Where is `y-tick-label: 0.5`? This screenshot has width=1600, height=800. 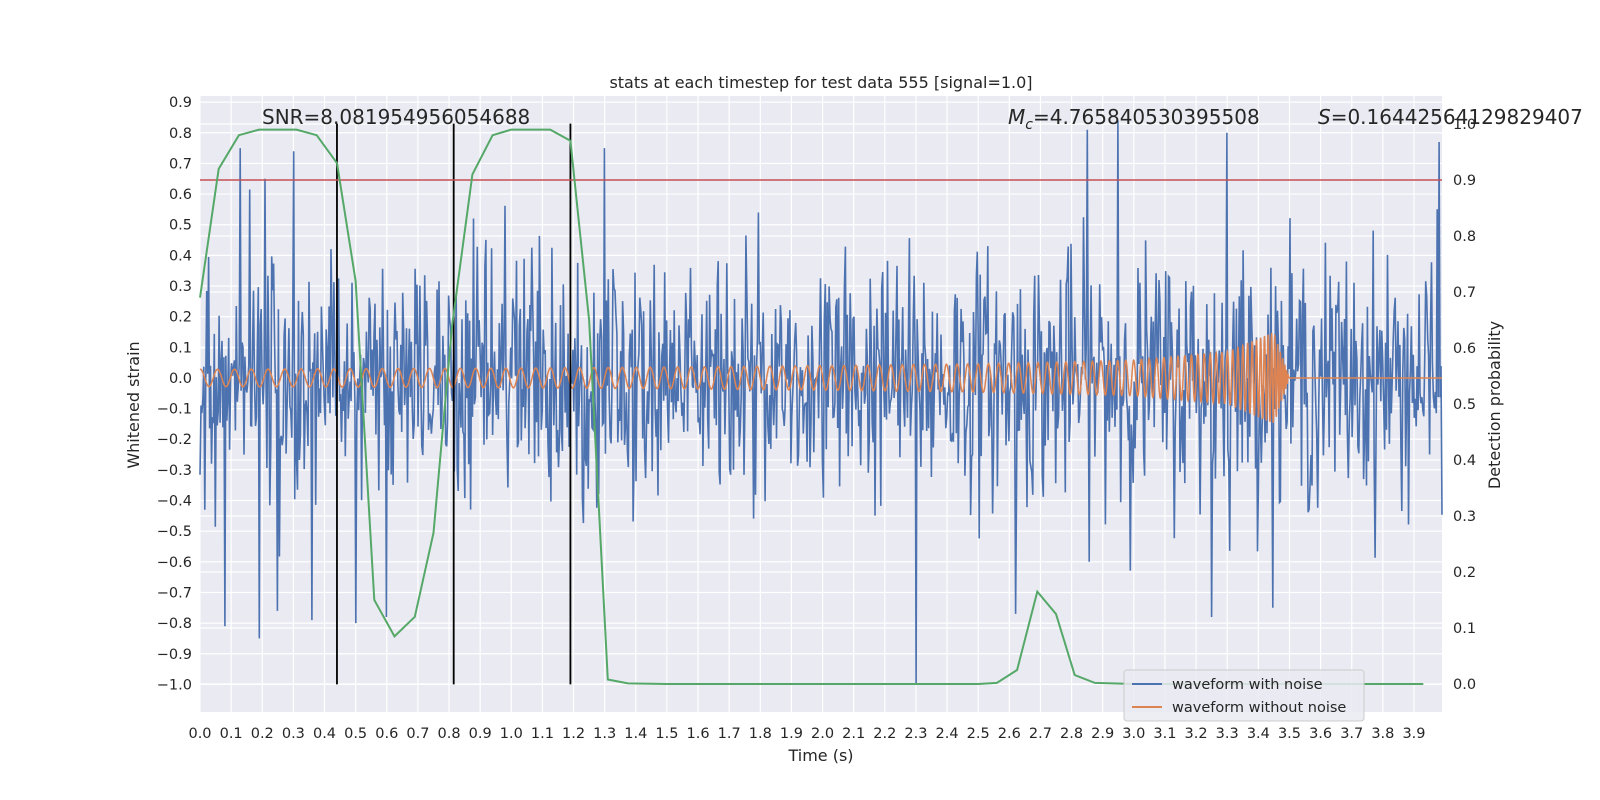
y-tick-label: 0.5 is located at coordinates (180, 226).